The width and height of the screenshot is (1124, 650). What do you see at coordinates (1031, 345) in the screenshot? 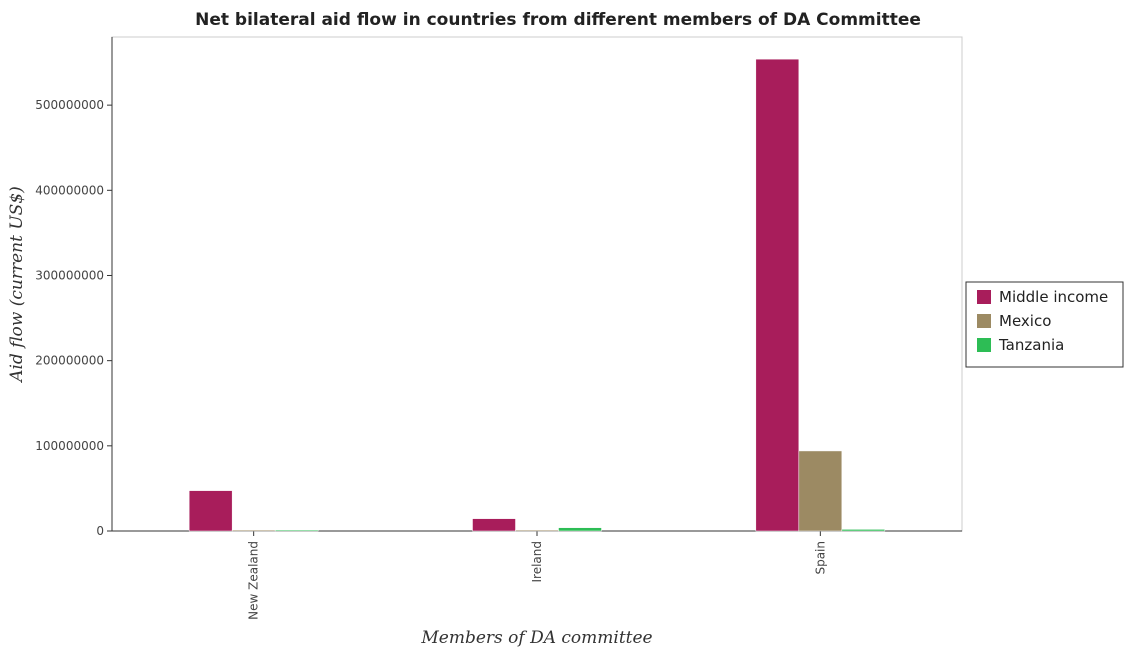
I see `legend-label: Tanzania` at bounding box center [1031, 345].